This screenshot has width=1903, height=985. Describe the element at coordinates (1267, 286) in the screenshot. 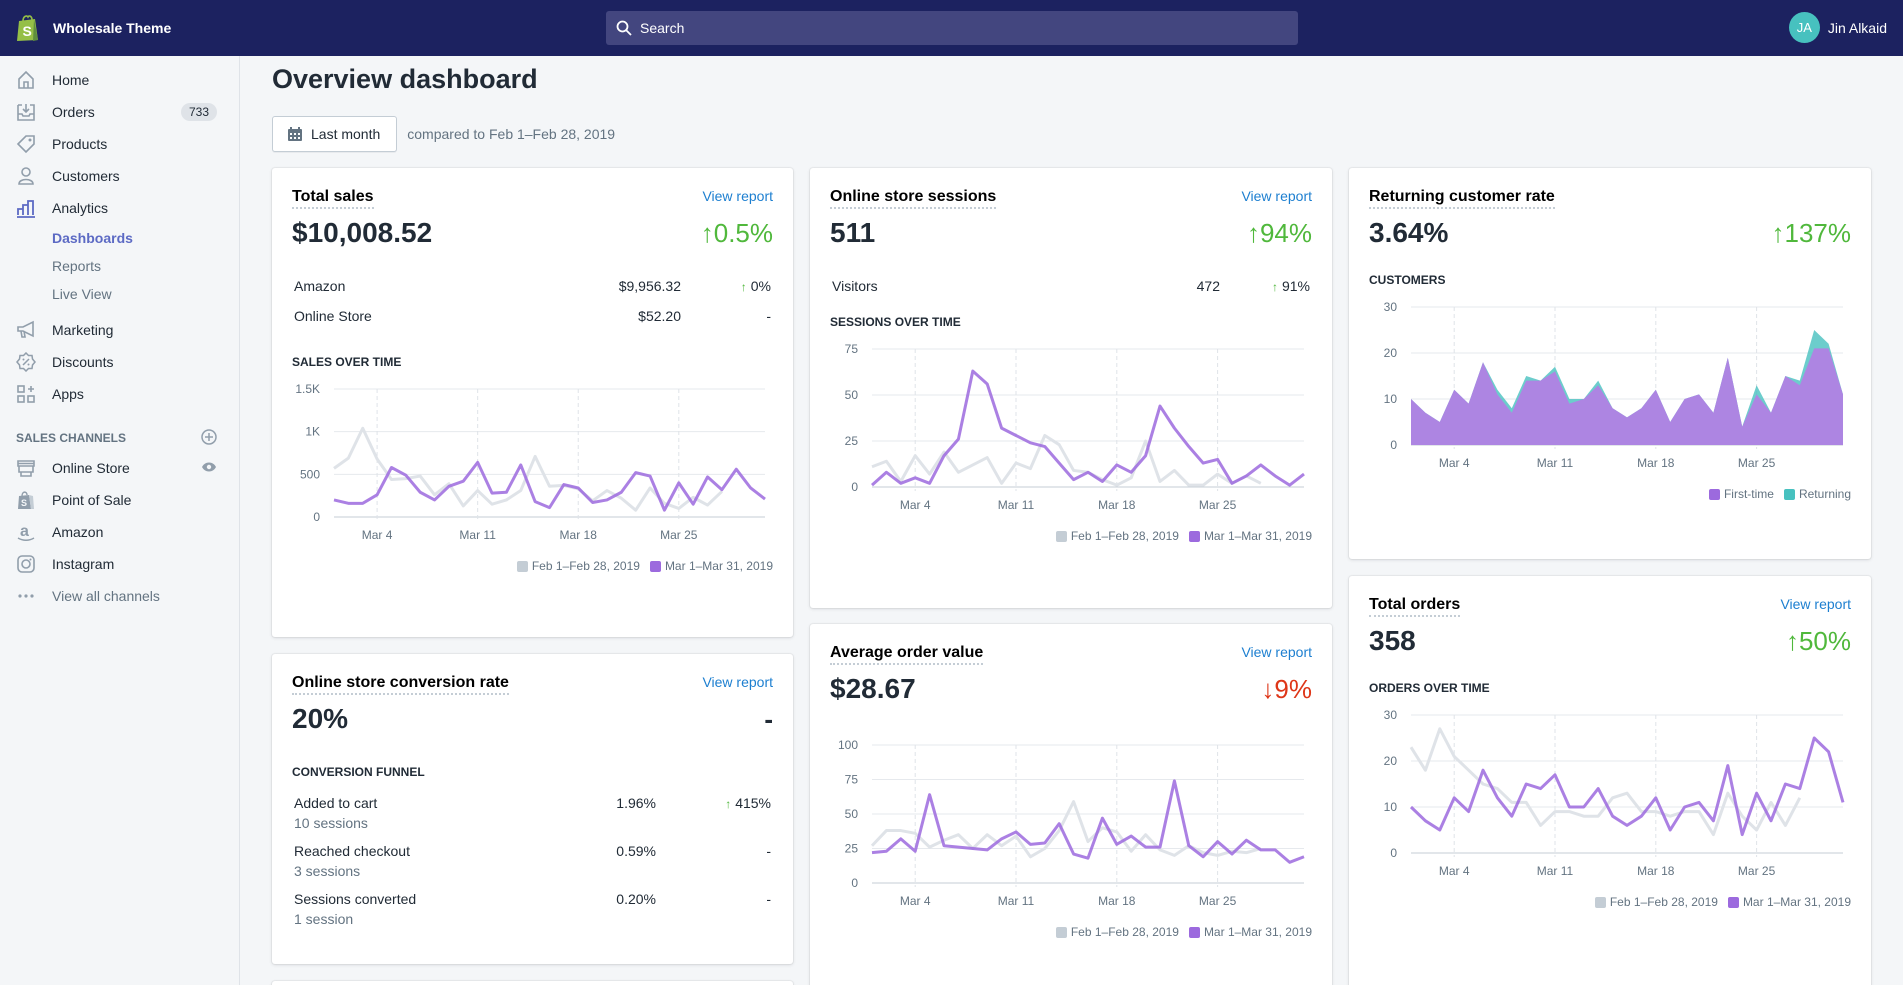

I see `row-change: ↑ 91%` at that location.